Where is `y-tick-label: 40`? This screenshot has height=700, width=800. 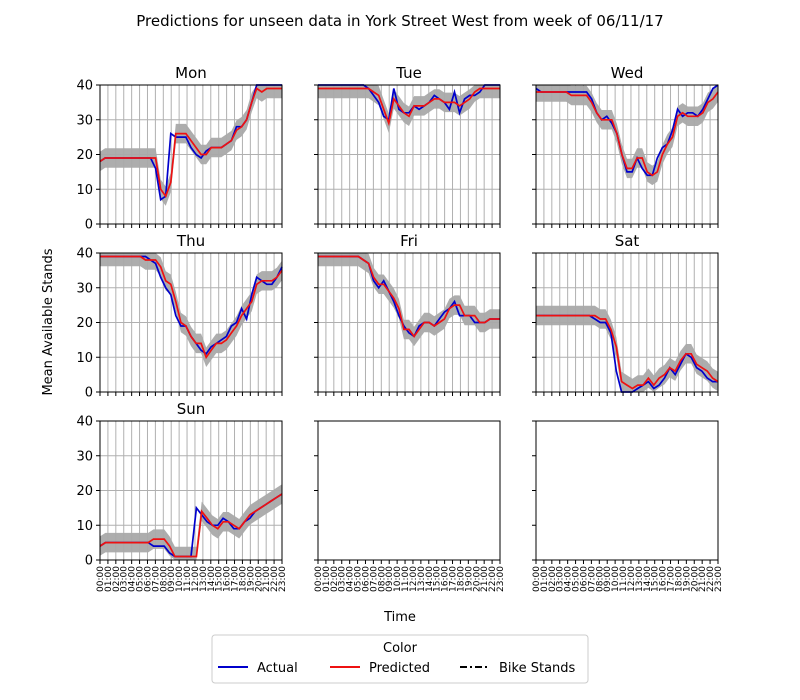 y-tick-label: 40 is located at coordinates (84, 86).